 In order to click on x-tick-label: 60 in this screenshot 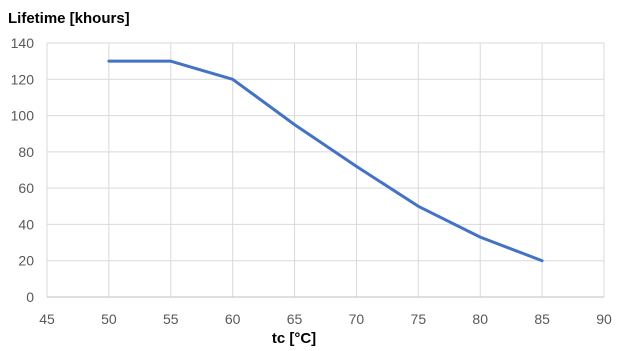, I will do `click(233, 319)`.